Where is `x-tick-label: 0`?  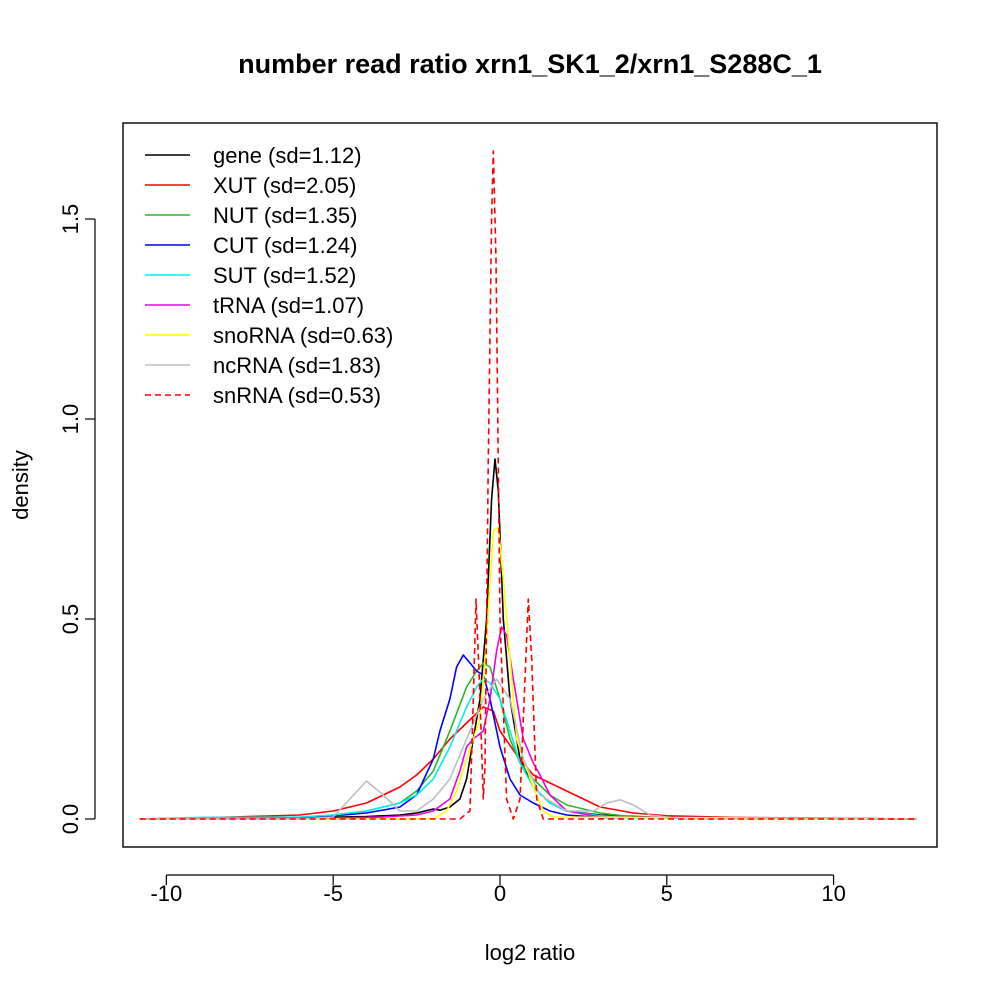 x-tick-label: 0 is located at coordinates (500, 893).